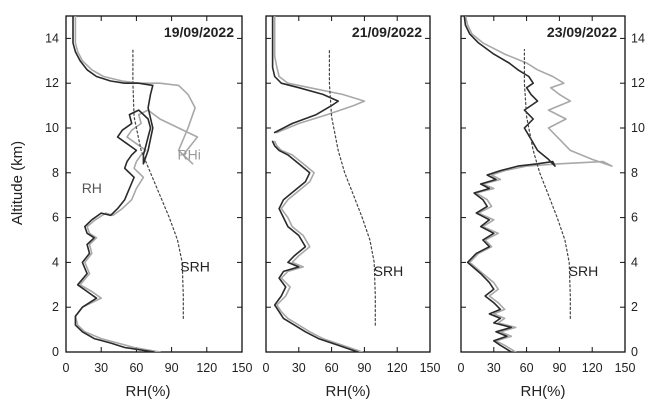 The height and width of the screenshot is (405, 645). I want to click on series-rhi-line, so click(319, 184).